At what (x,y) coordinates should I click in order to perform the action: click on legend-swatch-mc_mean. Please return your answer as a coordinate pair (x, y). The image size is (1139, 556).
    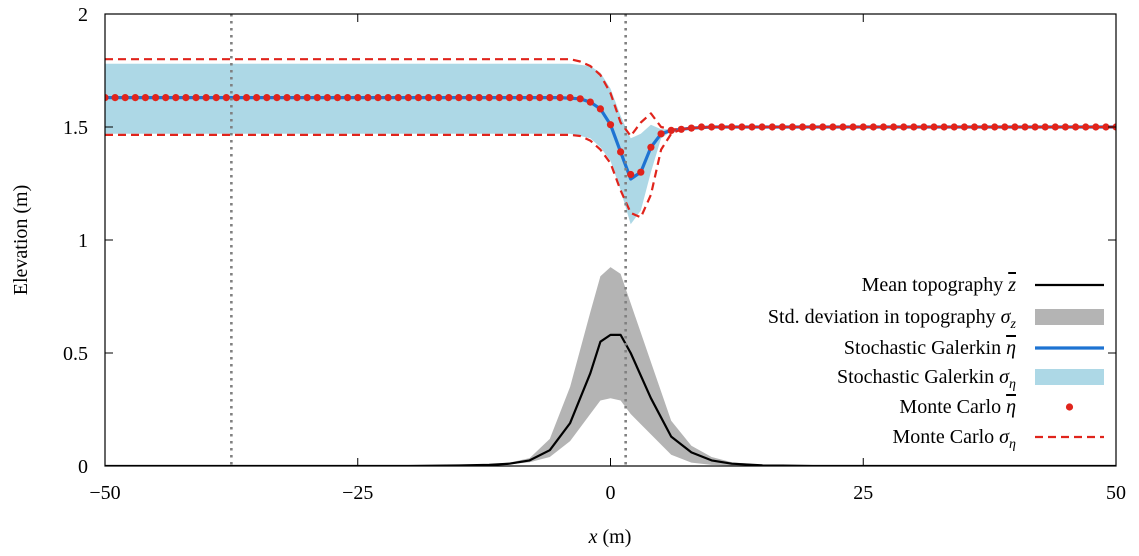
    Looking at the image, I should click on (1069, 406).